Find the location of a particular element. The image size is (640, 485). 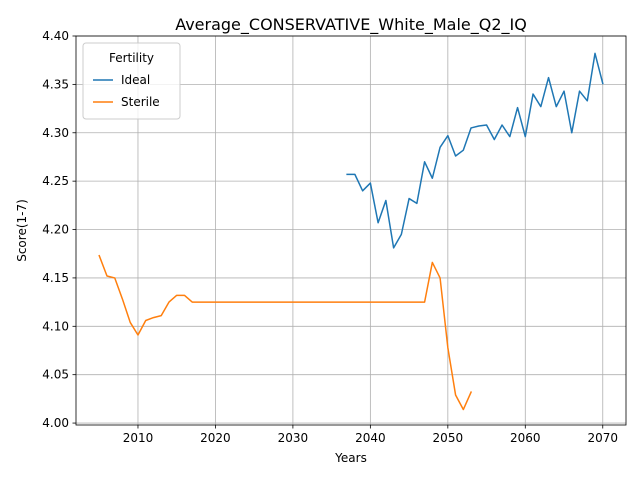

y-tick-label: 4.30 is located at coordinates (55, 133).